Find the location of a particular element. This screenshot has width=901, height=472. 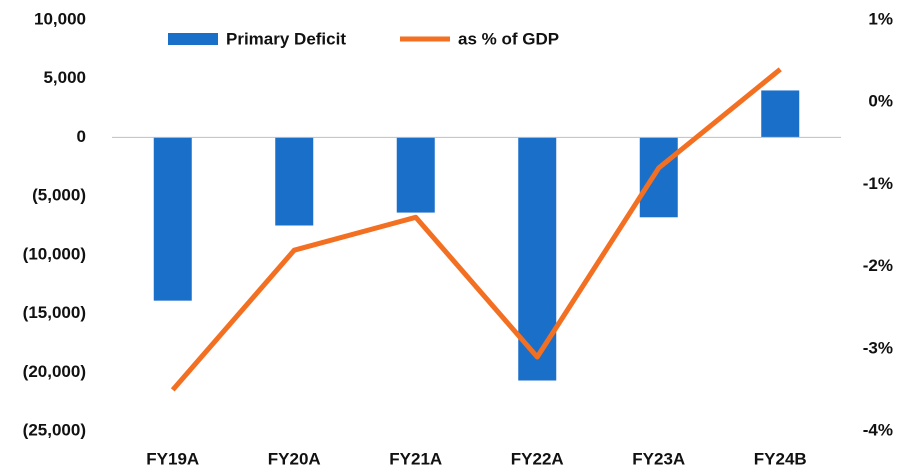

y-tick-label: 10,000 is located at coordinates (60, 18).